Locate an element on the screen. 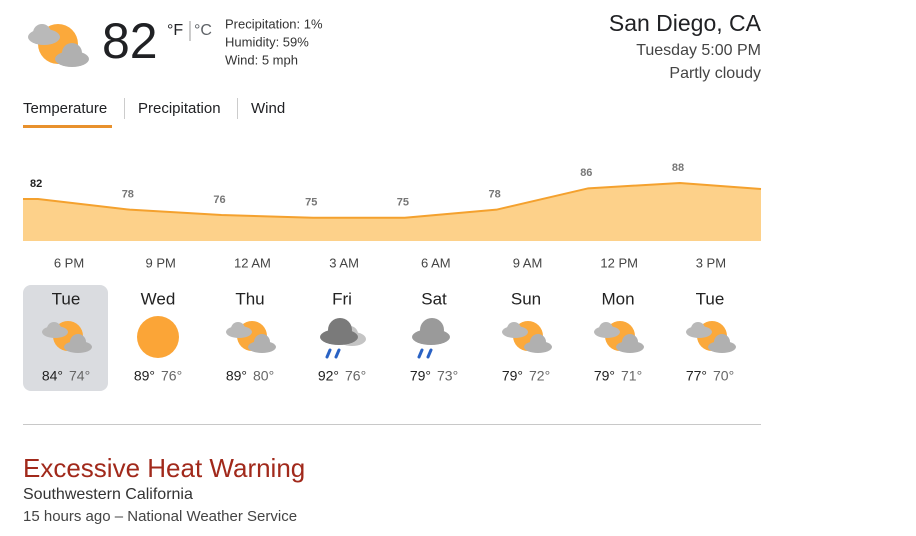  time-label: 6 AM is located at coordinates (436, 262).